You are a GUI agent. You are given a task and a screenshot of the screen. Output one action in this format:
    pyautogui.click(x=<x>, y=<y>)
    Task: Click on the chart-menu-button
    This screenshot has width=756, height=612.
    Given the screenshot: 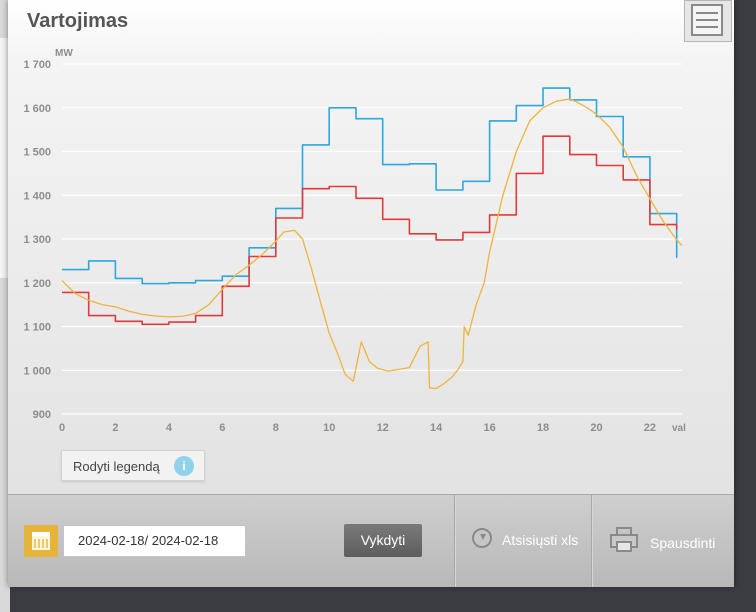 What is the action you would take?
    pyautogui.click(x=708, y=21)
    